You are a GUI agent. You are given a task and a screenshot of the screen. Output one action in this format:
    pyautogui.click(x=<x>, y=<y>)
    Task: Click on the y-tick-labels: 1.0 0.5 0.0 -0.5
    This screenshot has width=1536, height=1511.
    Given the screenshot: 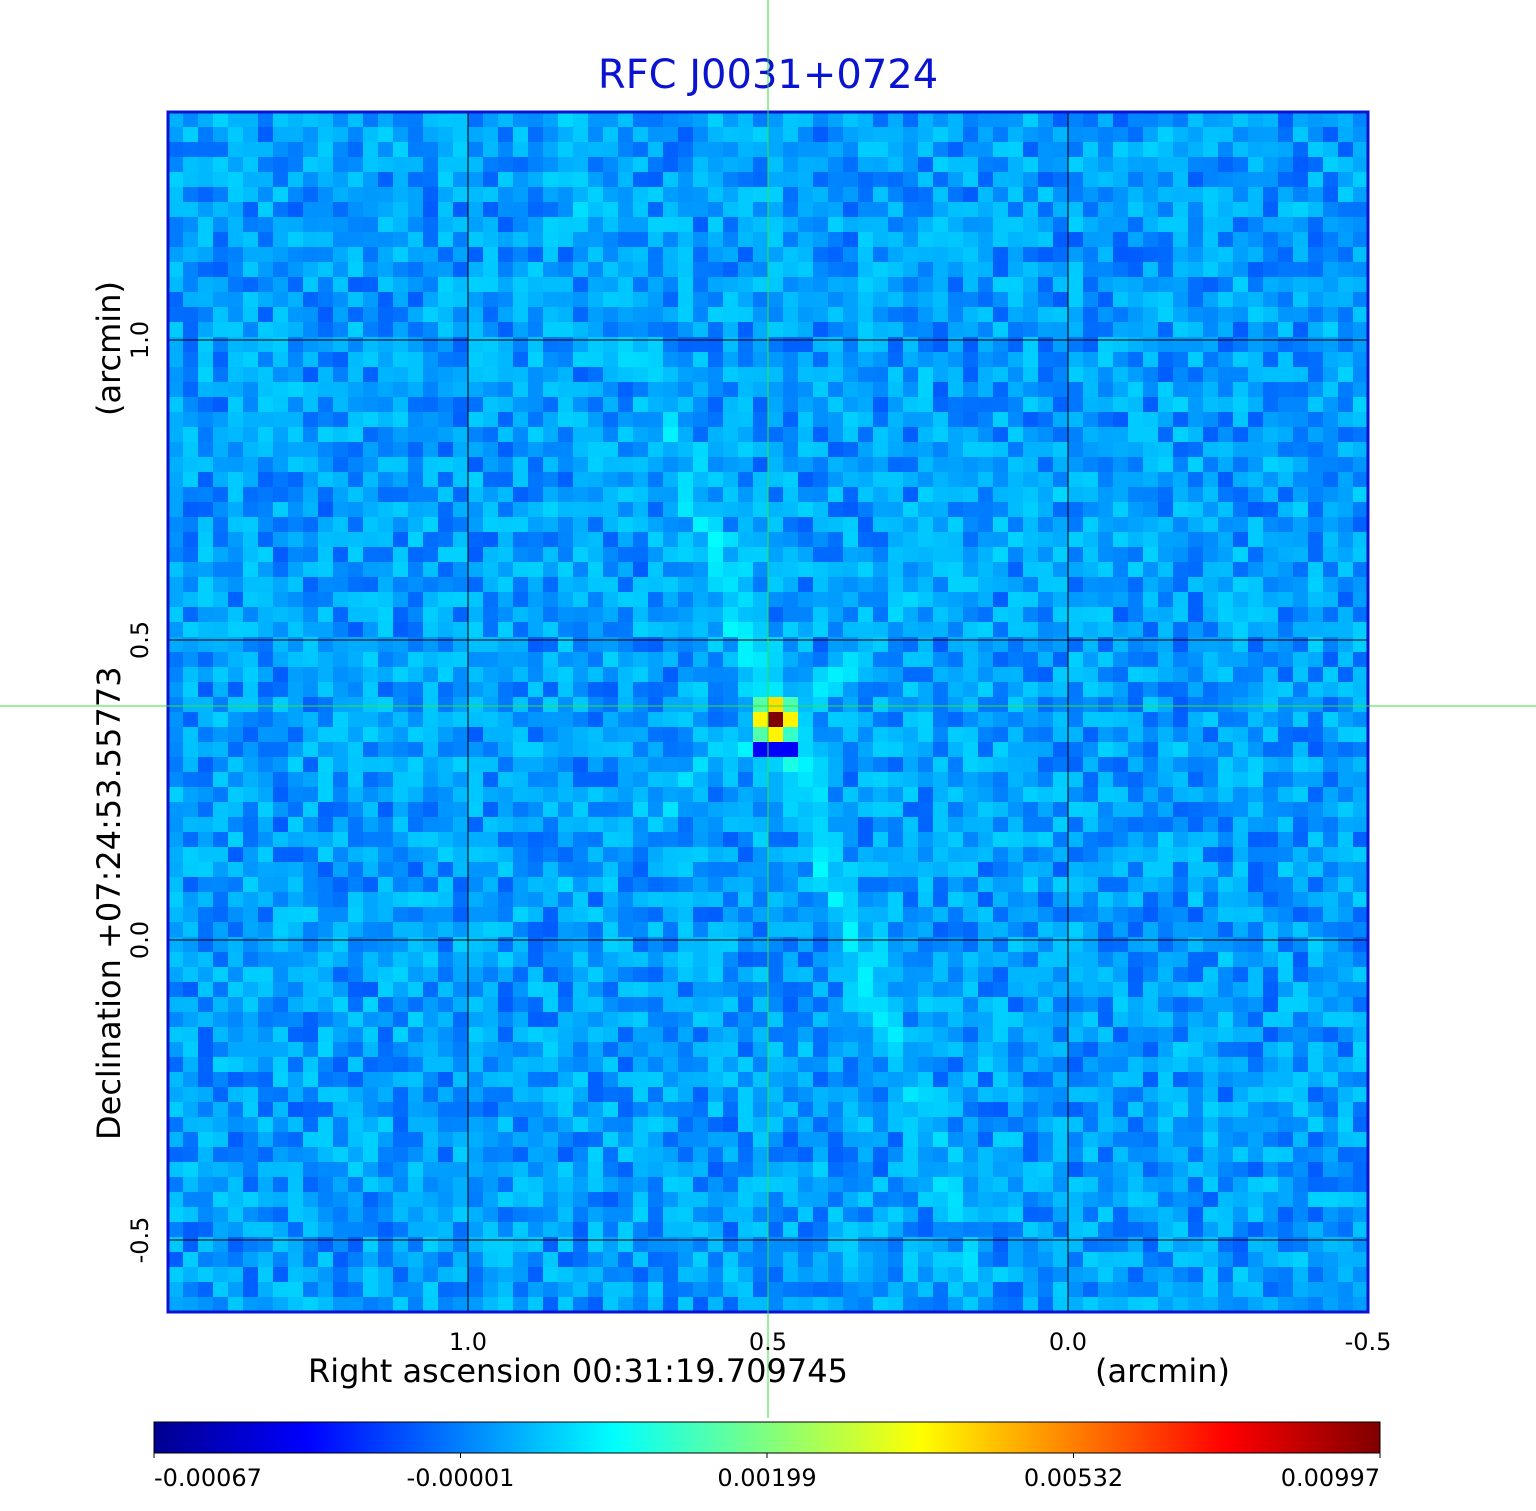 What is the action you would take?
    pyautogui.click(x=140, y=792)
    